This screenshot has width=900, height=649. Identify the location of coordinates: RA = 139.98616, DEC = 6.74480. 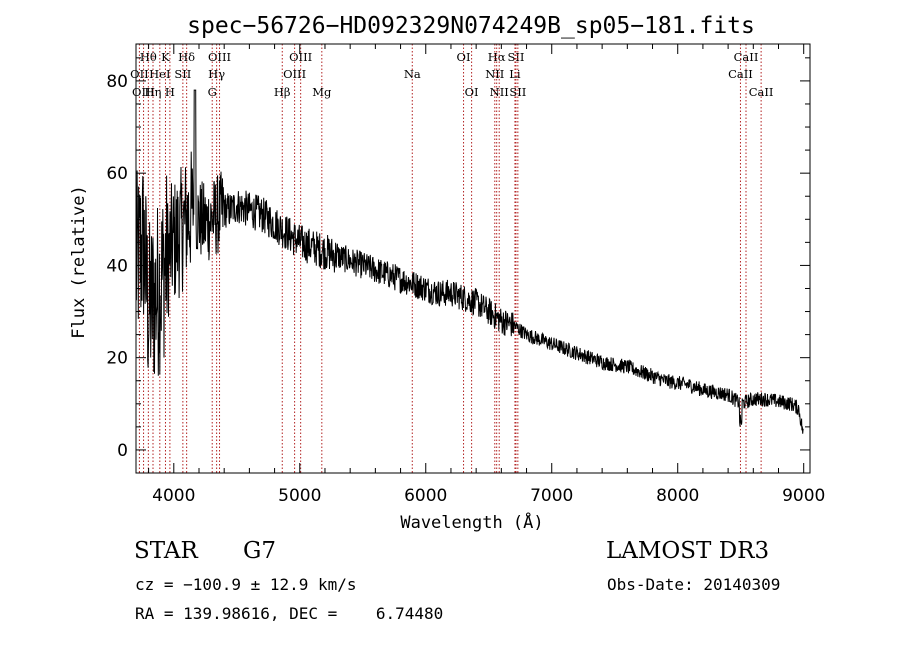
(289, 613).